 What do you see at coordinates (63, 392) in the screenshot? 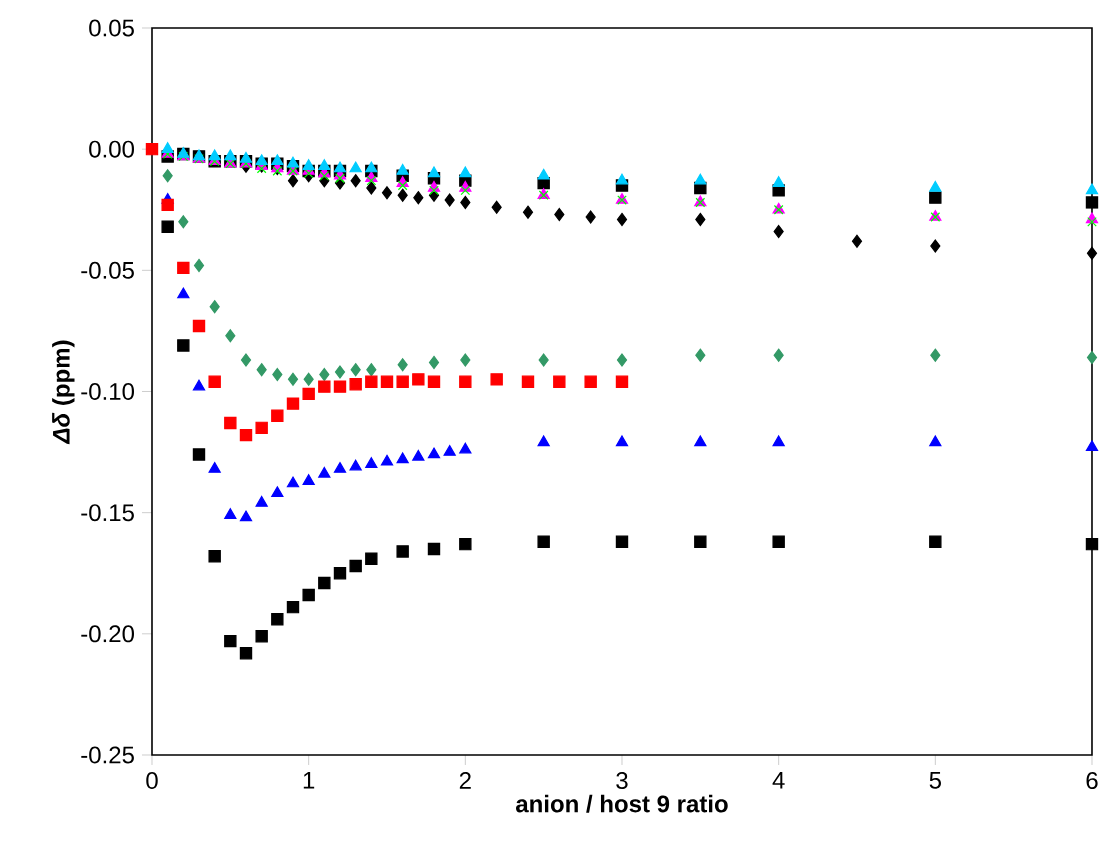
I see `y-axis-title: Δδ (ppm)` at bounding box center [63, 392].